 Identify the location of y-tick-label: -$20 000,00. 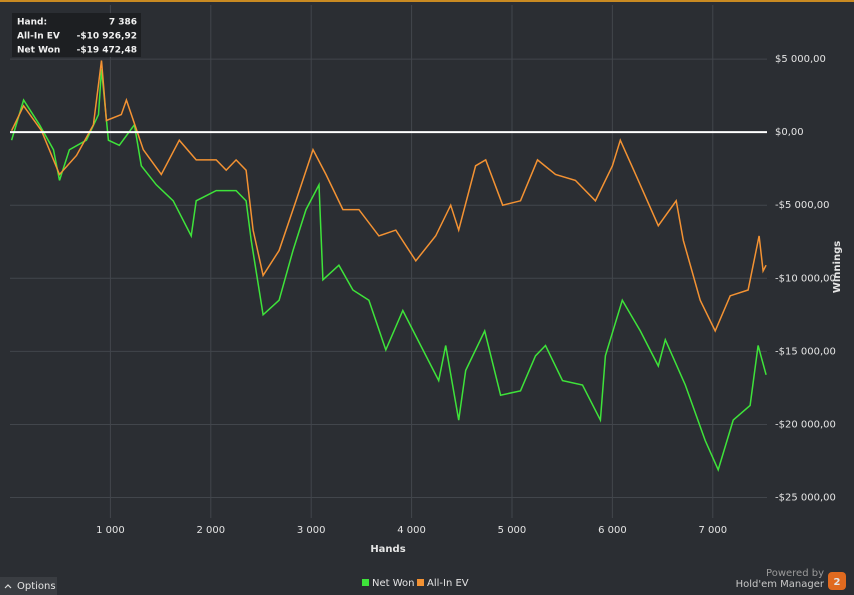
(805, 424).